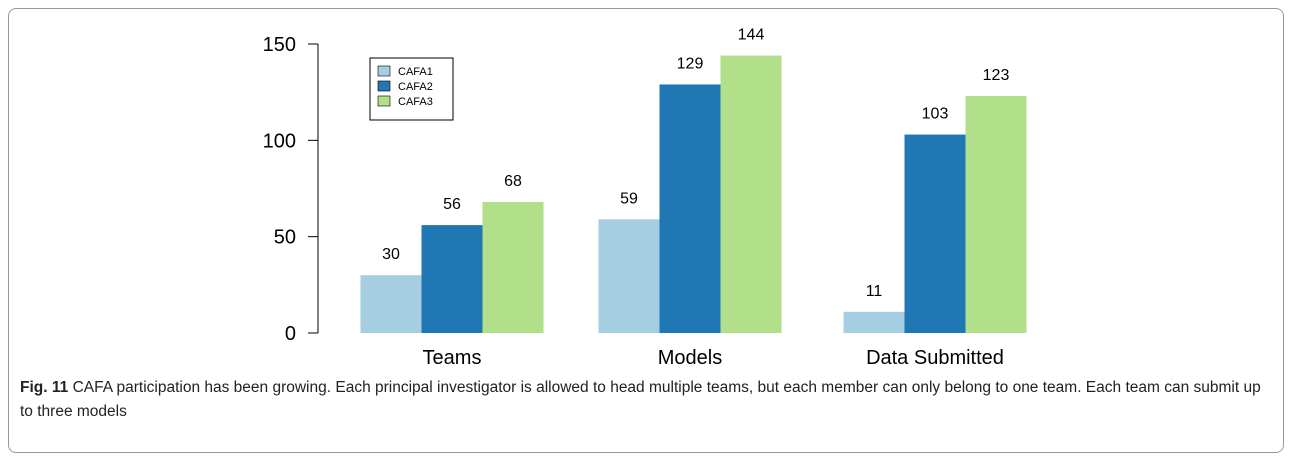  I want to click on value-label: 30, so click(391, 254).